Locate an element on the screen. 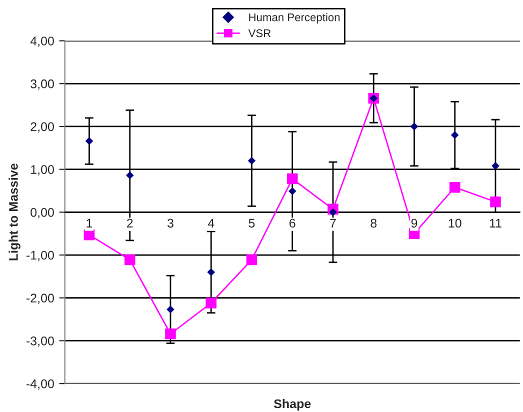  x-tick-label: 8 is located at coordinates (373, 223).